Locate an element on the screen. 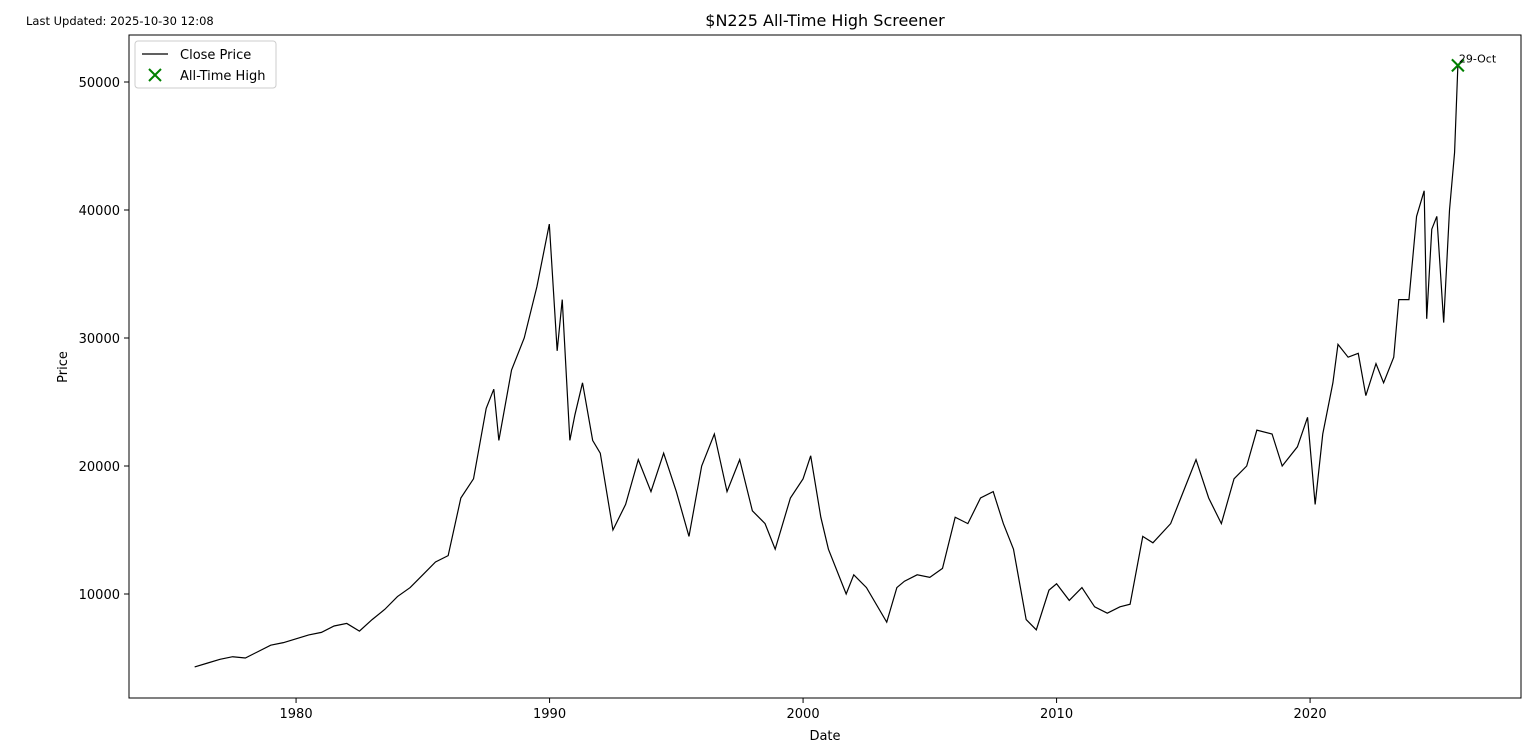 This screenshot has height=754, width=1536. legend-label: All-Time High is located at coordinates (222, 76).